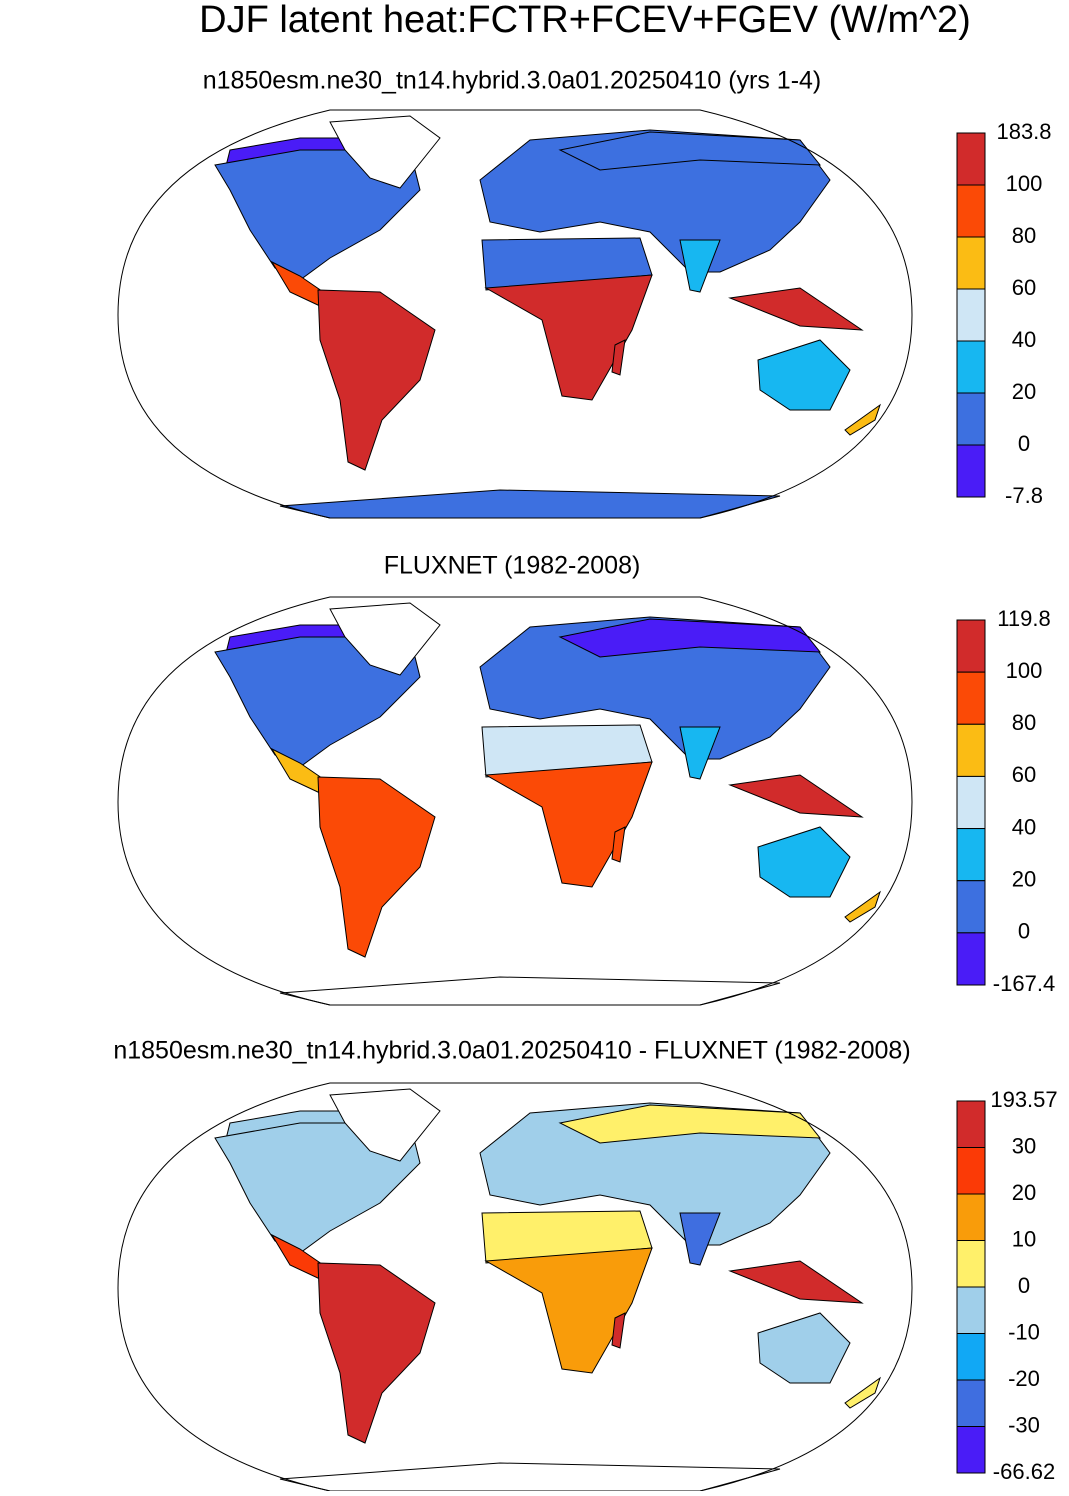  Describe the element at coordinates (585, 20) in the screenshot. I see `figure-title: DJF latent heat:FCTR+FCEV+FGEV (W/m^2)` at that location.